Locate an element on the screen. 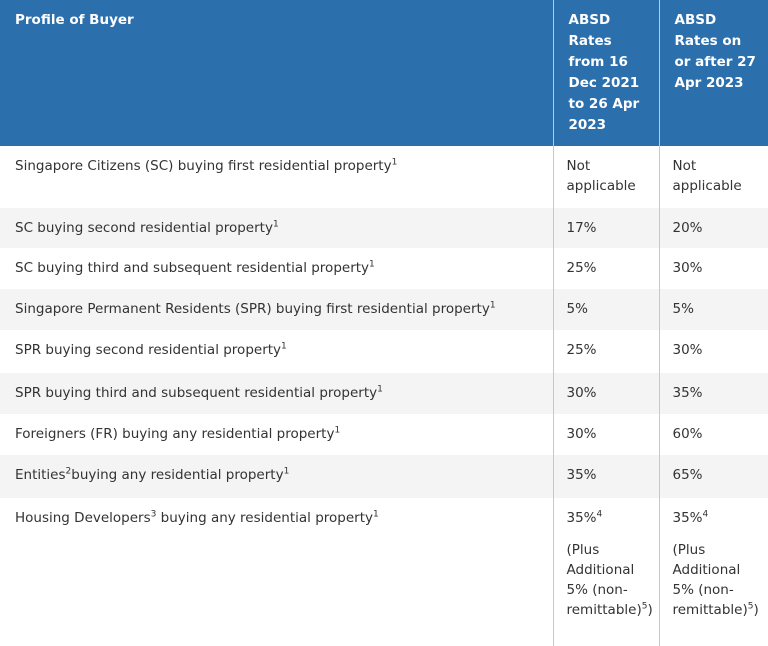  cell-paragraph: 65% is located at coordinates (715, 475).